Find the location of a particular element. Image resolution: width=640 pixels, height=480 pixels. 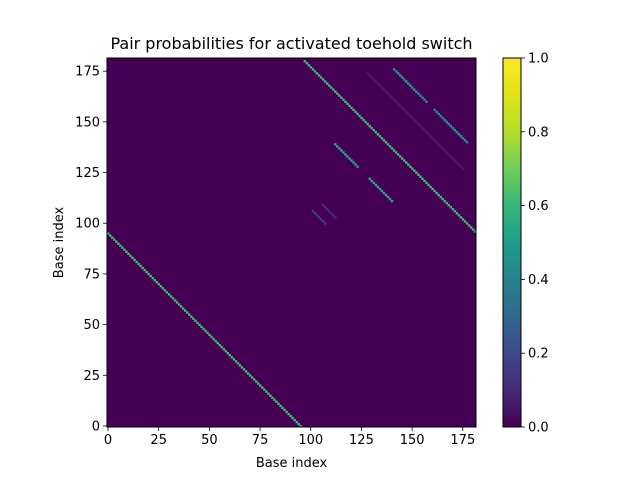

y-tick-label: 175 is located at coordinates (87, 72).